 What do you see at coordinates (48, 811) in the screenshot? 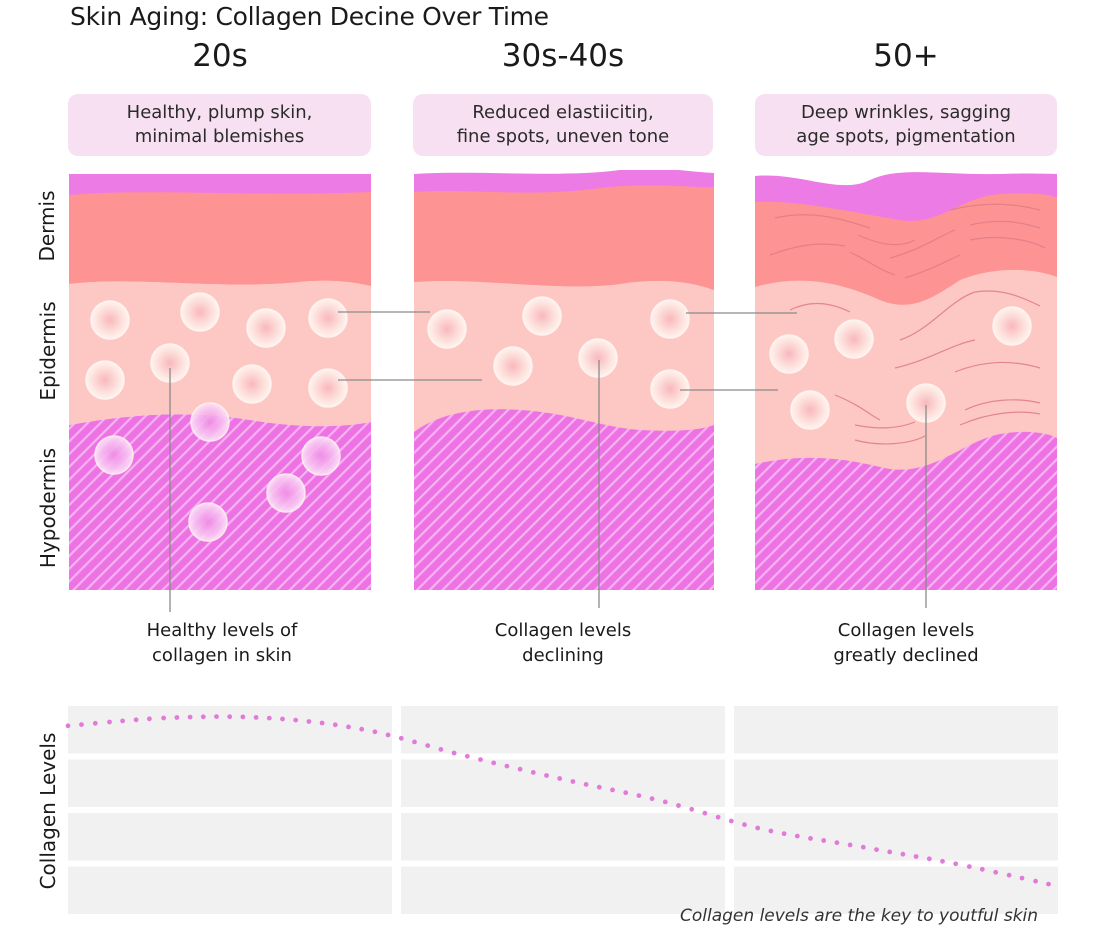
I see `chart-ylabel: Collagen Levels` at bounding box center [48, 811].